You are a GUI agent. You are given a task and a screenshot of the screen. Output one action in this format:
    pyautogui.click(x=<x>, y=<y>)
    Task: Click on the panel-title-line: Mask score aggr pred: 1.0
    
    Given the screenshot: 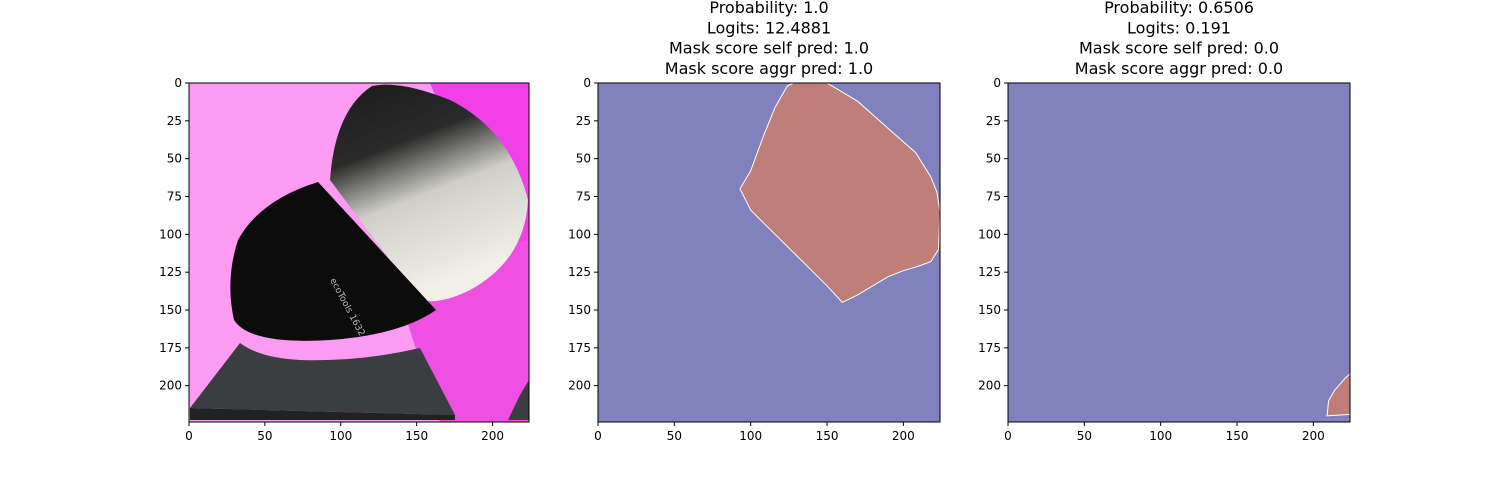 What is the action you would take?
    pyautogui.click(x=769, y=68)
    